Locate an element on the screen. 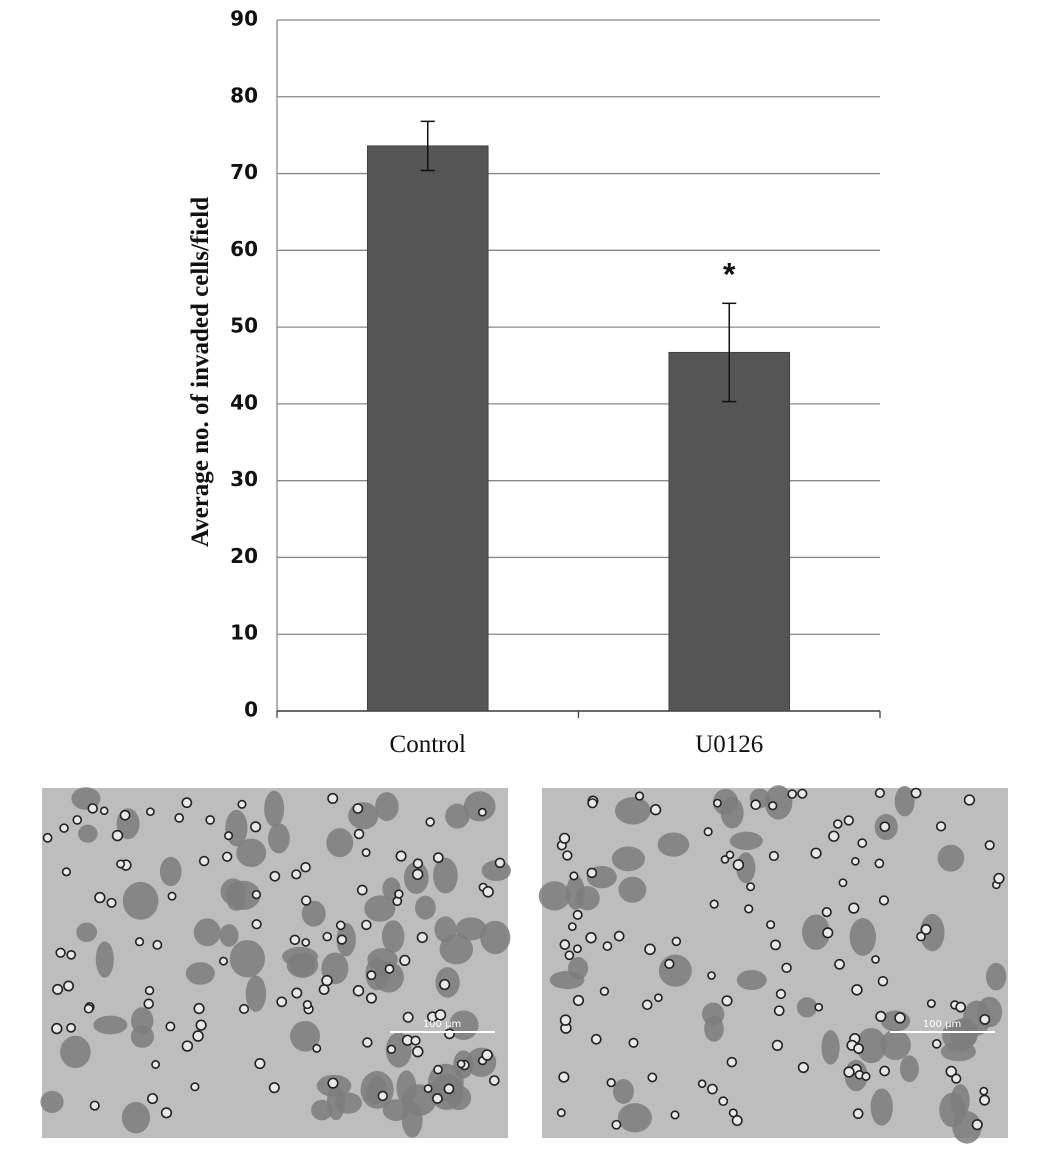 The height and width of the screenshot is (1154, 1053). y-tick-label: 50 is located at coordinates (244, 326).